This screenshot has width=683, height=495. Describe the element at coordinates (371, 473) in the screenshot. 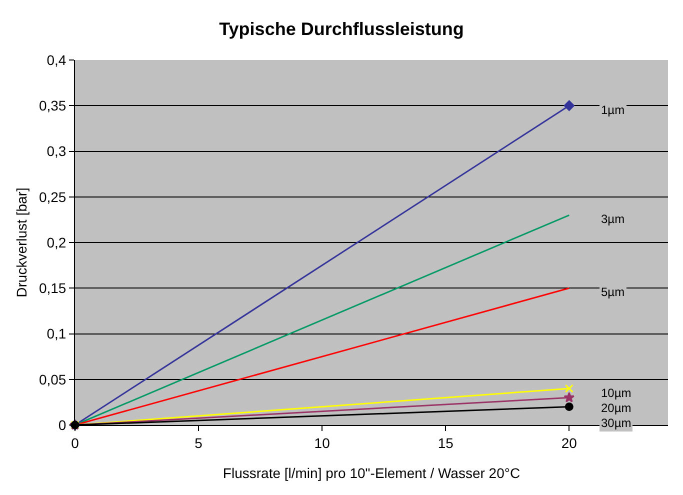

I see `x-axis-title: Flussrate [l/min] pro 10"-Element / Wasser 20°C` at that location.